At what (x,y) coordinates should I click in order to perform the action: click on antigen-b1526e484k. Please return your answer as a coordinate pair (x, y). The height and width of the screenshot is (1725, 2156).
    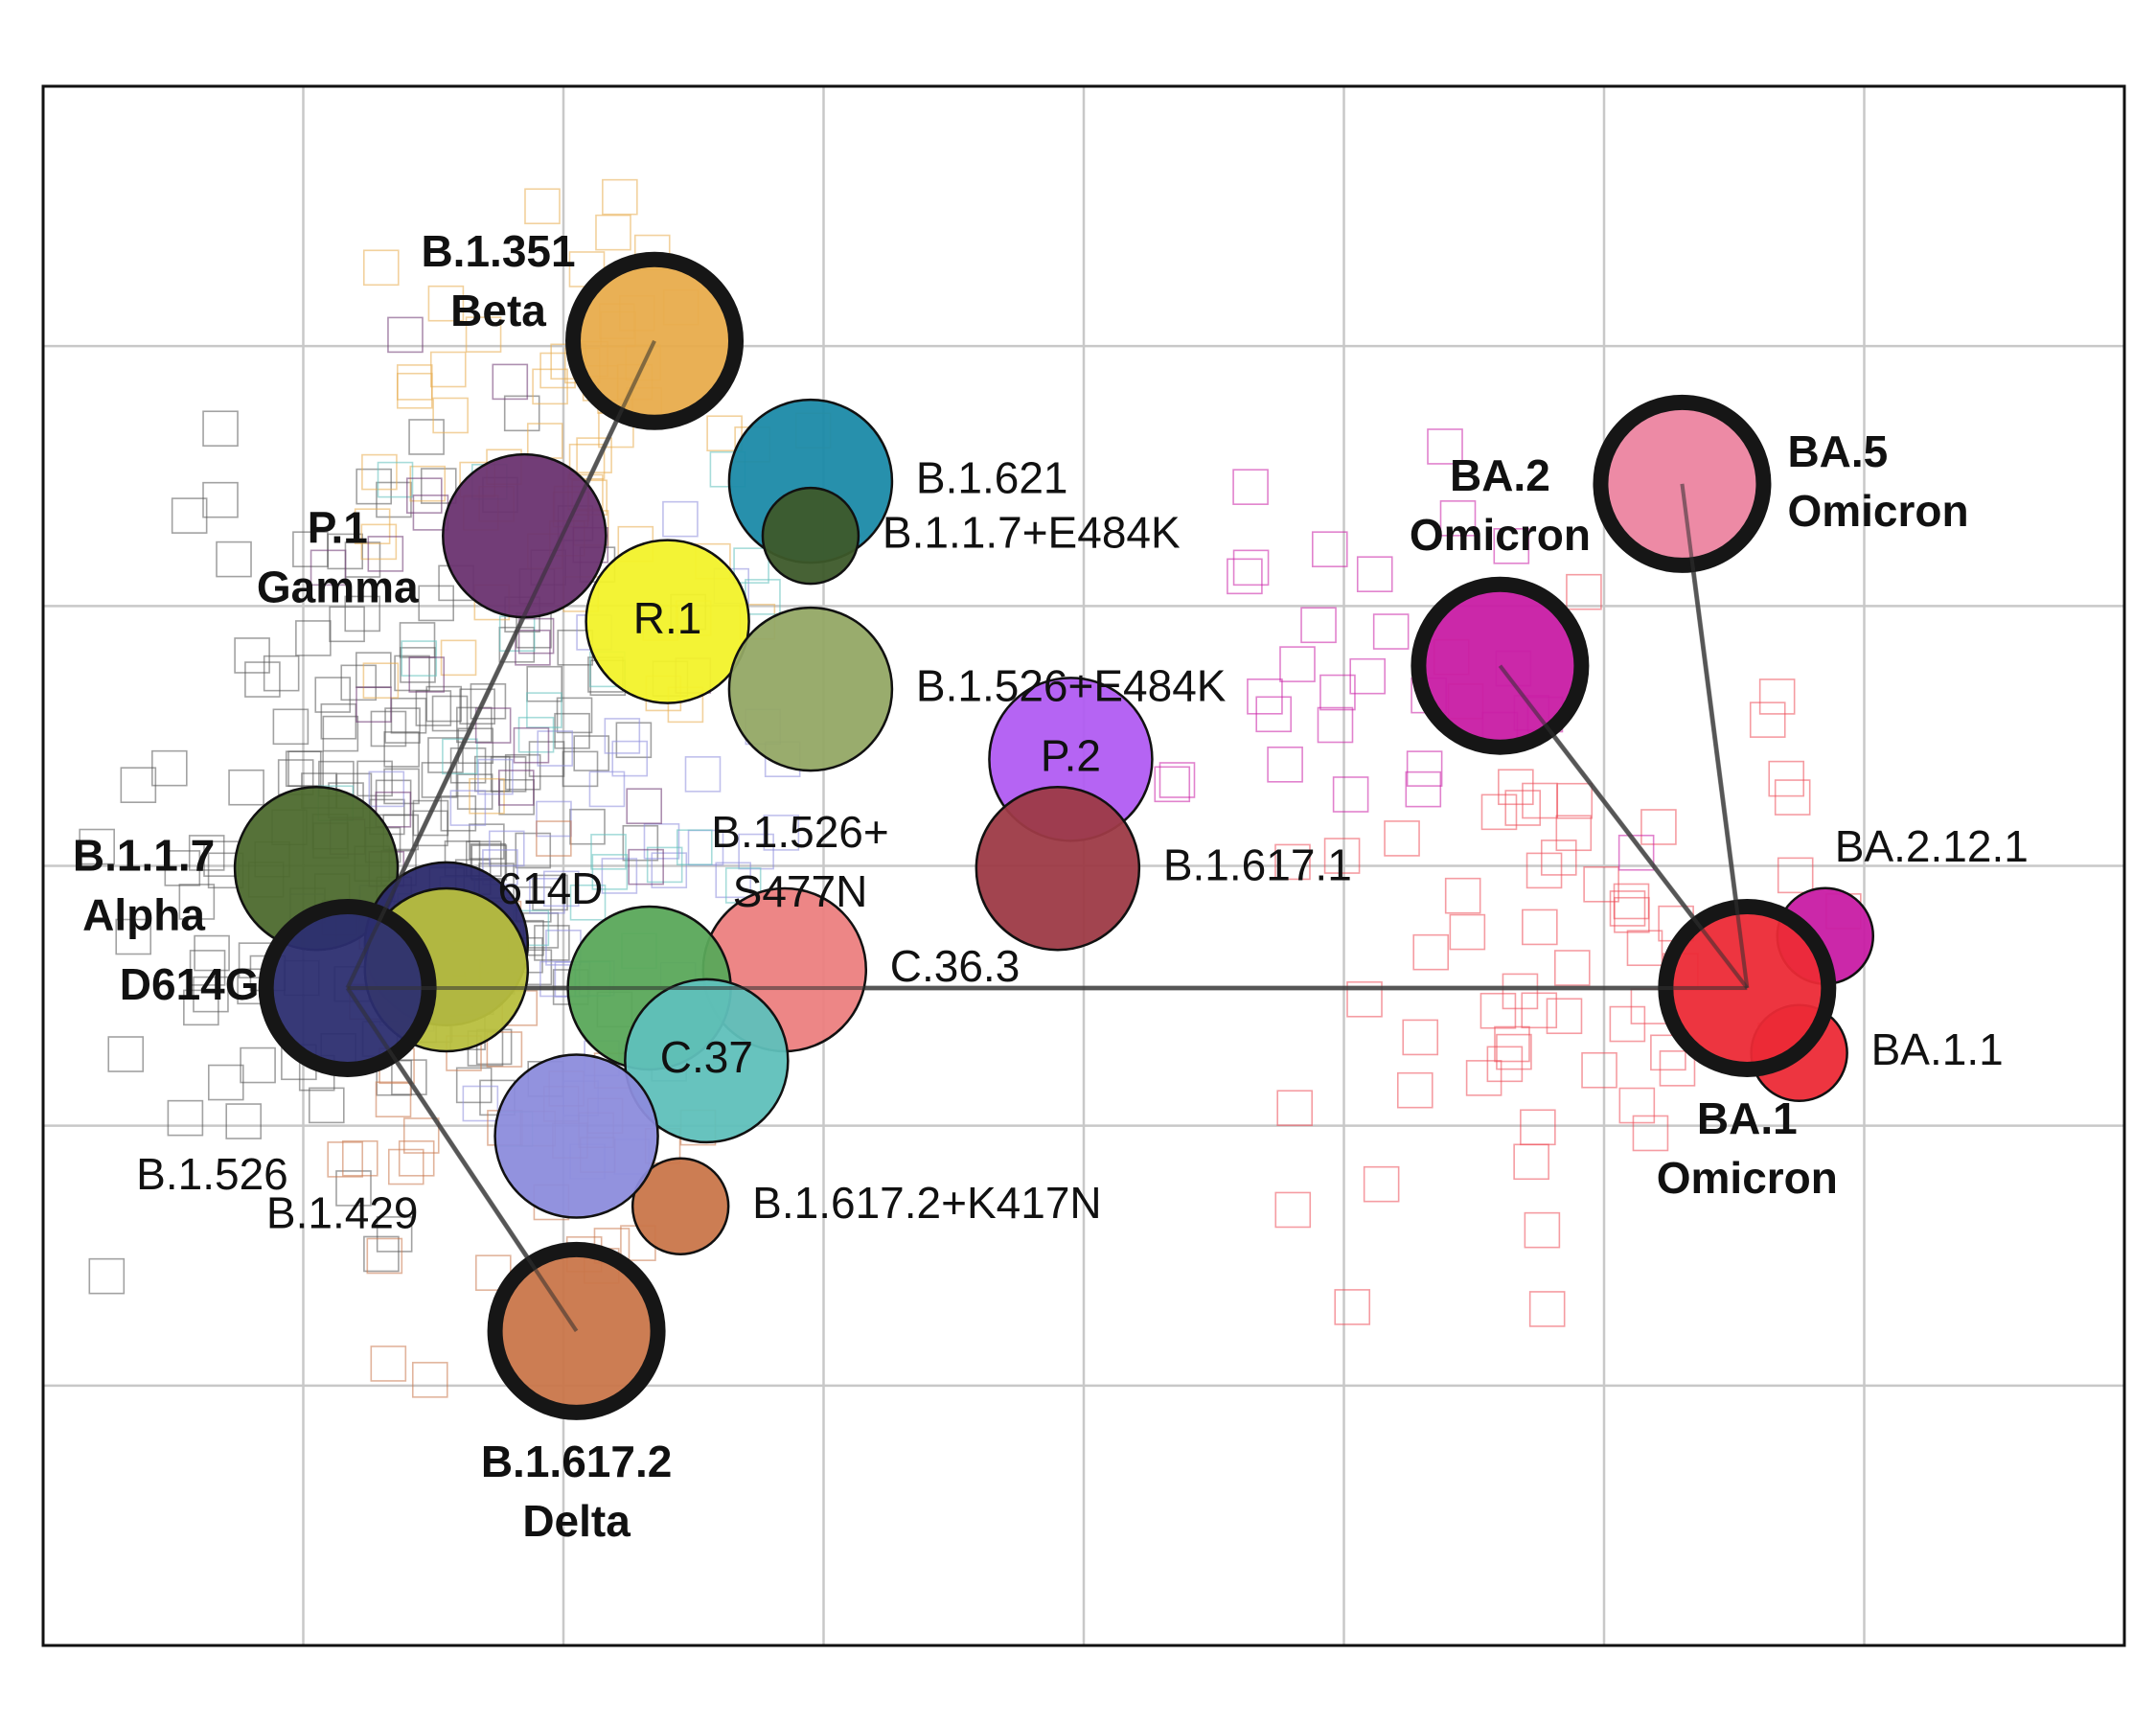
    Looking at the image, I should click on (810, 689).